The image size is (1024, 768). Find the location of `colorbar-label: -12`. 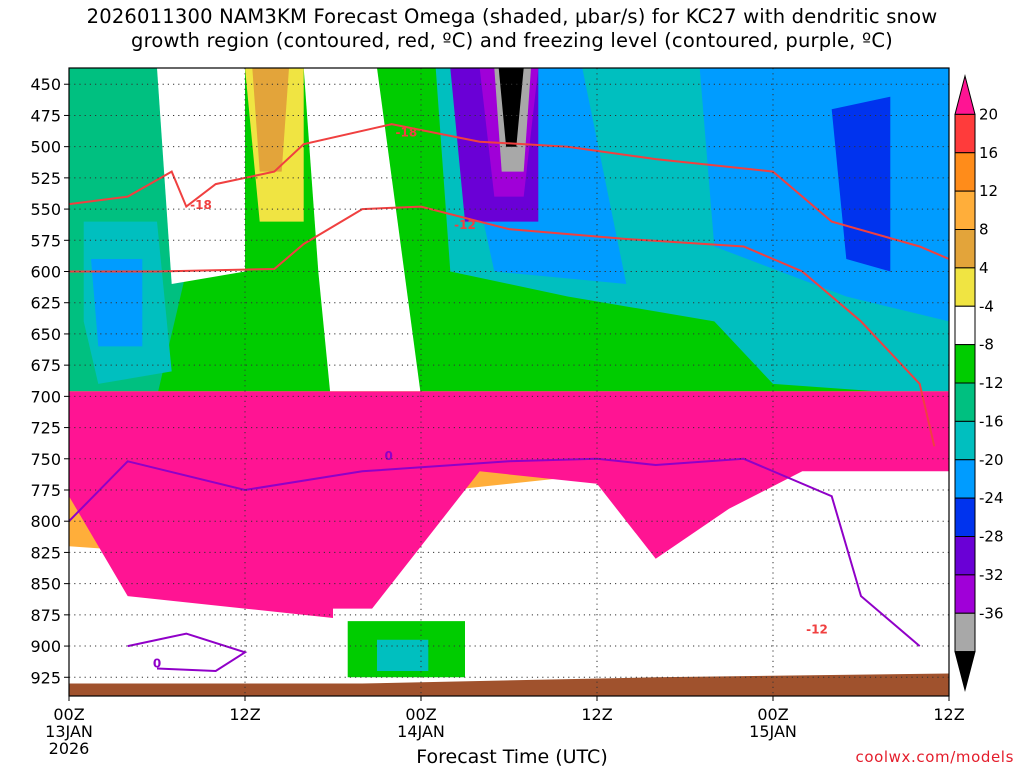

colorbar-label: -12 is located at coordinates (991, 383).